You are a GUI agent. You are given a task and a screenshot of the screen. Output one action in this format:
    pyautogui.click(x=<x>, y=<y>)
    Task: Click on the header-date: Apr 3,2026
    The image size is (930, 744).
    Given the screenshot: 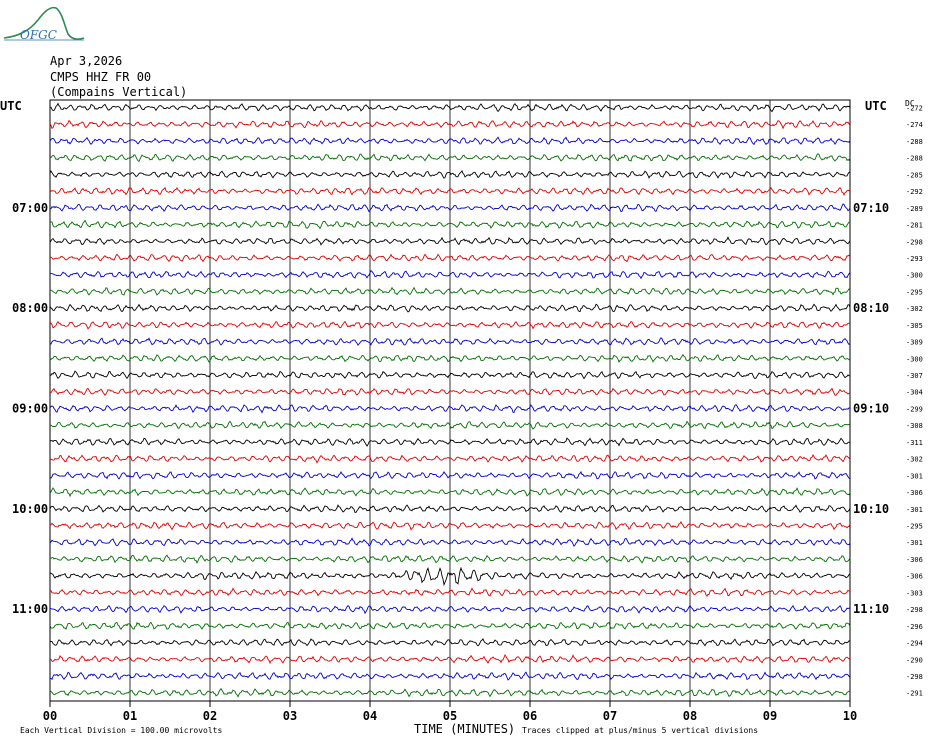 What is the action you would take?
    pyautogui.click(x=86, y=61)
    